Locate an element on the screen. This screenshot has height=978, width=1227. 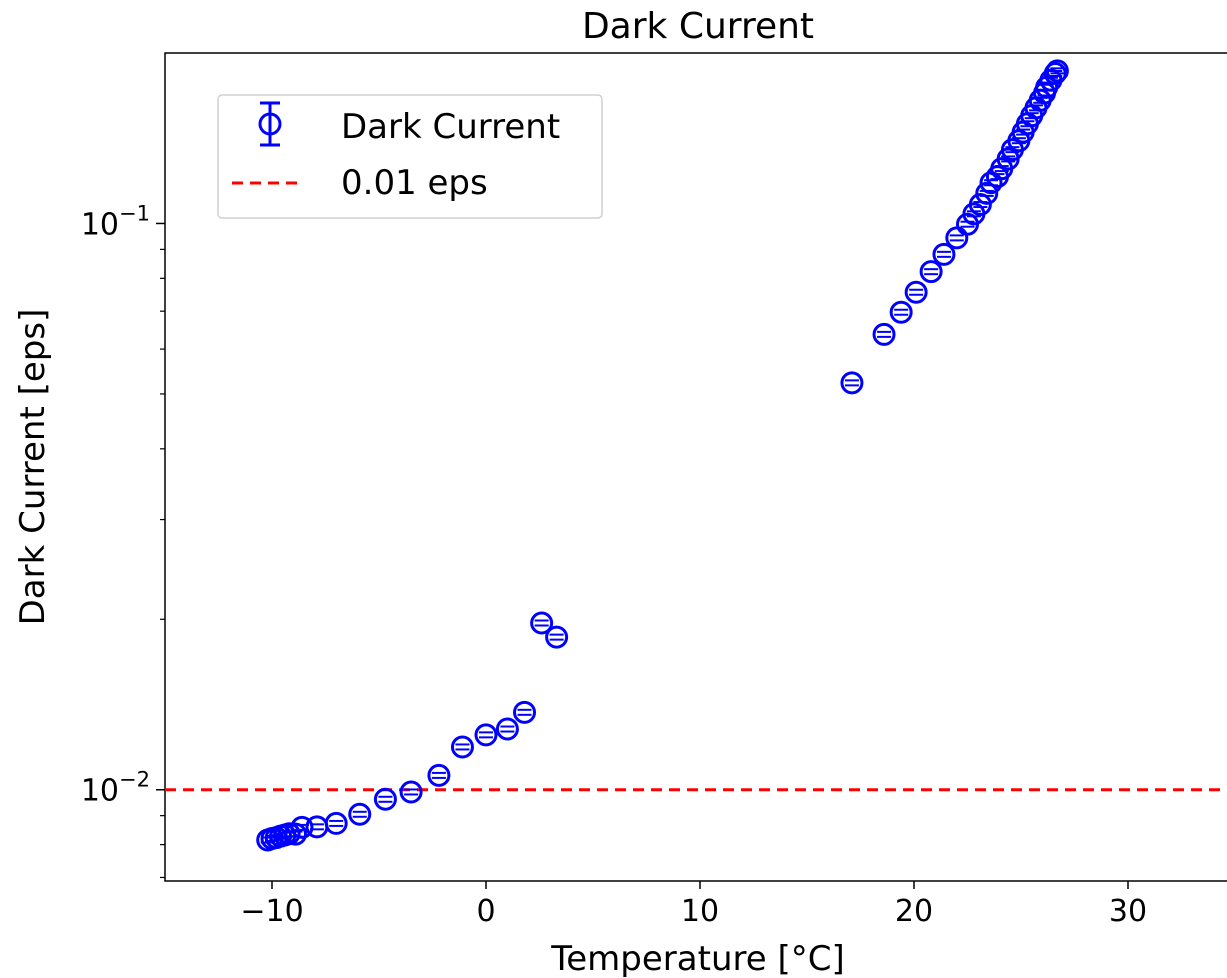
y-tick-label: 10⁻¹ is located at coordinates (115, 221).